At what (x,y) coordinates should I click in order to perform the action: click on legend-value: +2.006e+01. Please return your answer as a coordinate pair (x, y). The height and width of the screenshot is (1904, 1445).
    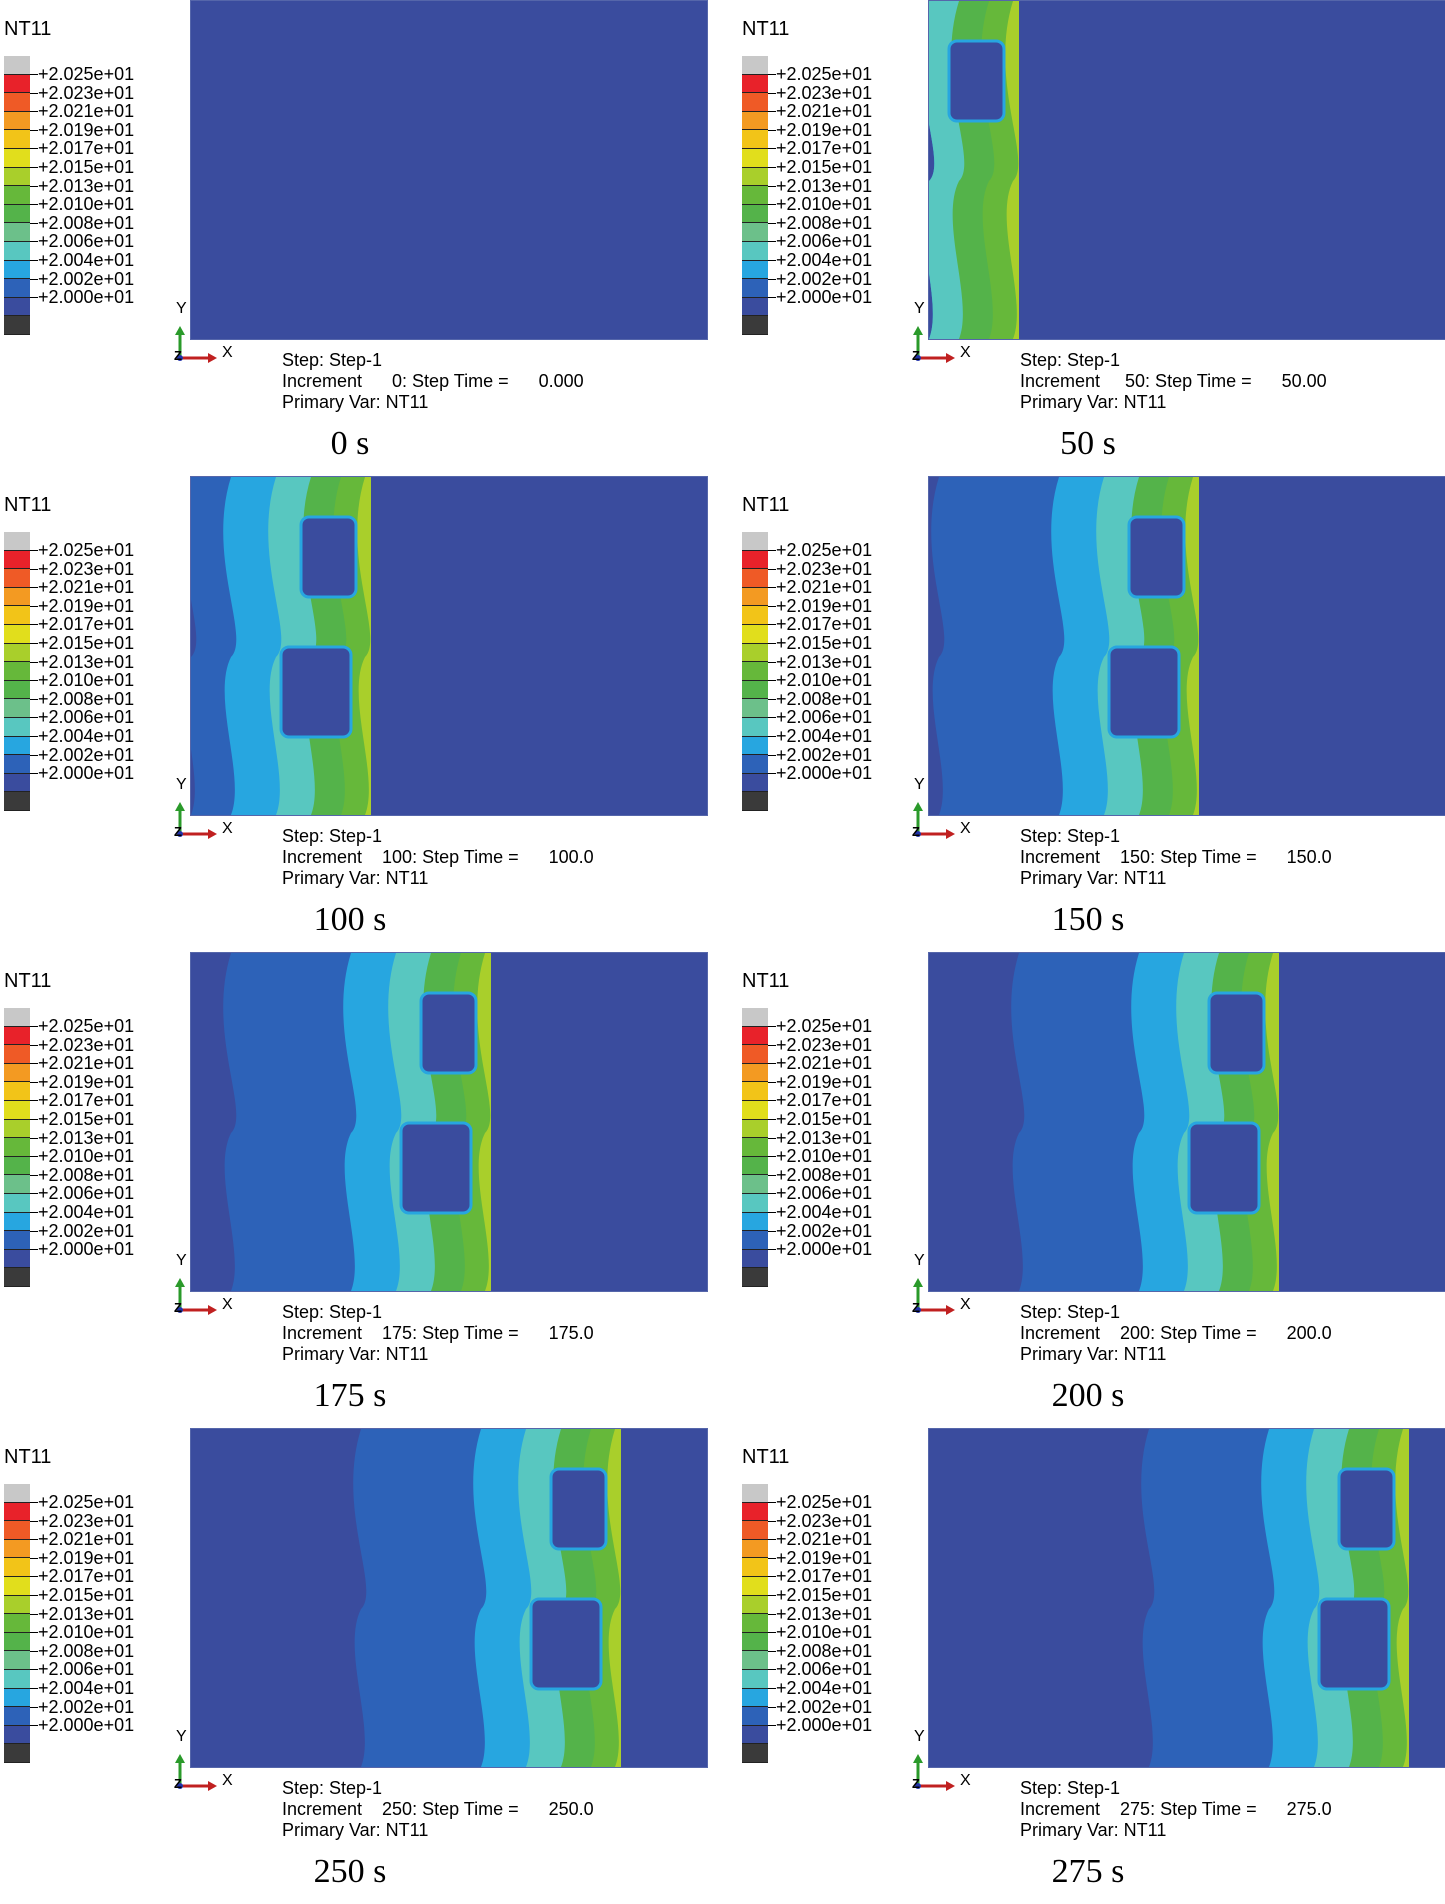
    Looking at the image, I should click on (86, 1669).